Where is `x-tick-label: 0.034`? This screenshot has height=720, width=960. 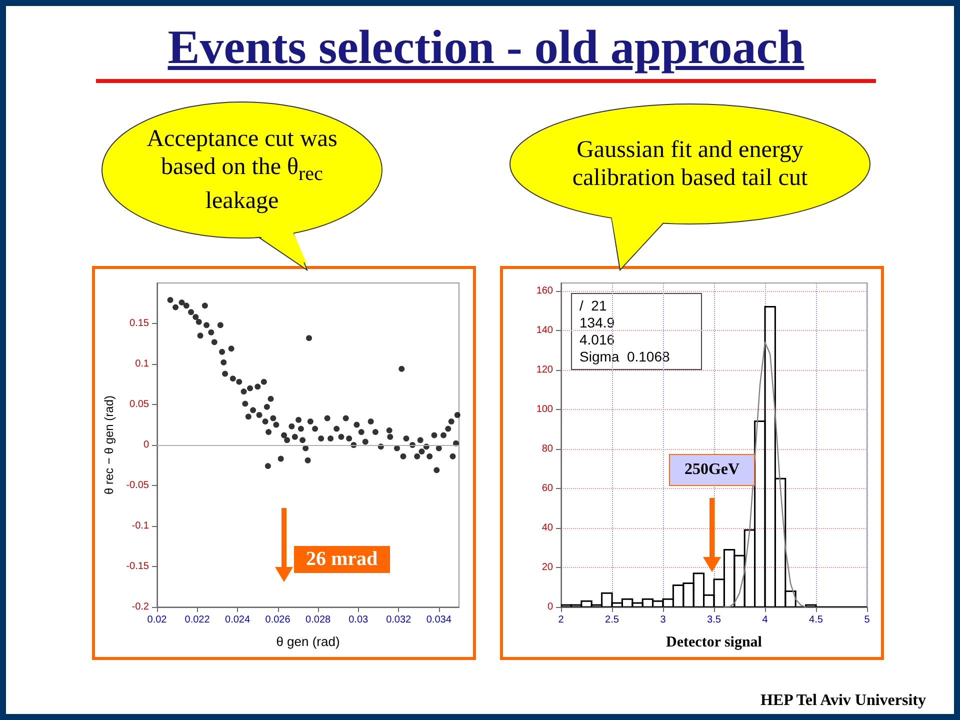 x-tick-label: 0.034 is located at coordinates (439, 620).